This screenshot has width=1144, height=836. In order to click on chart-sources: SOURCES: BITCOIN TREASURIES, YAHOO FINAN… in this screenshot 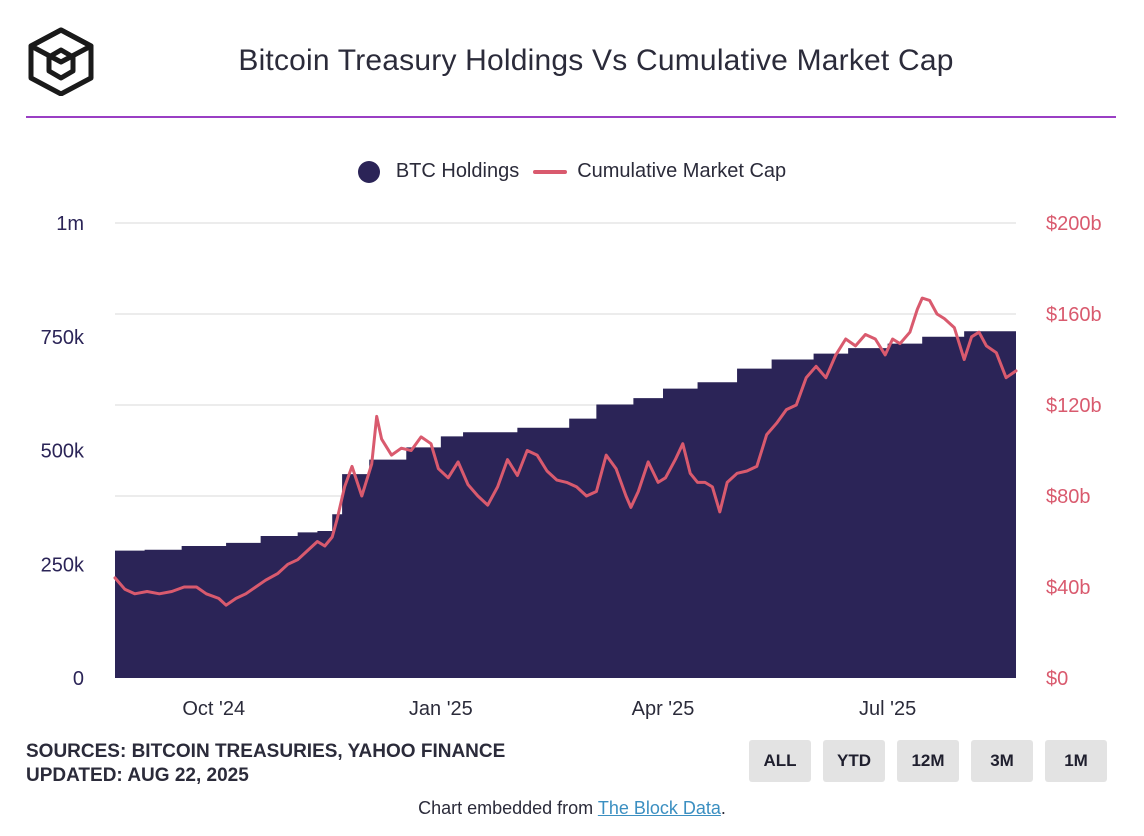, I will do `click(265, 764)`.